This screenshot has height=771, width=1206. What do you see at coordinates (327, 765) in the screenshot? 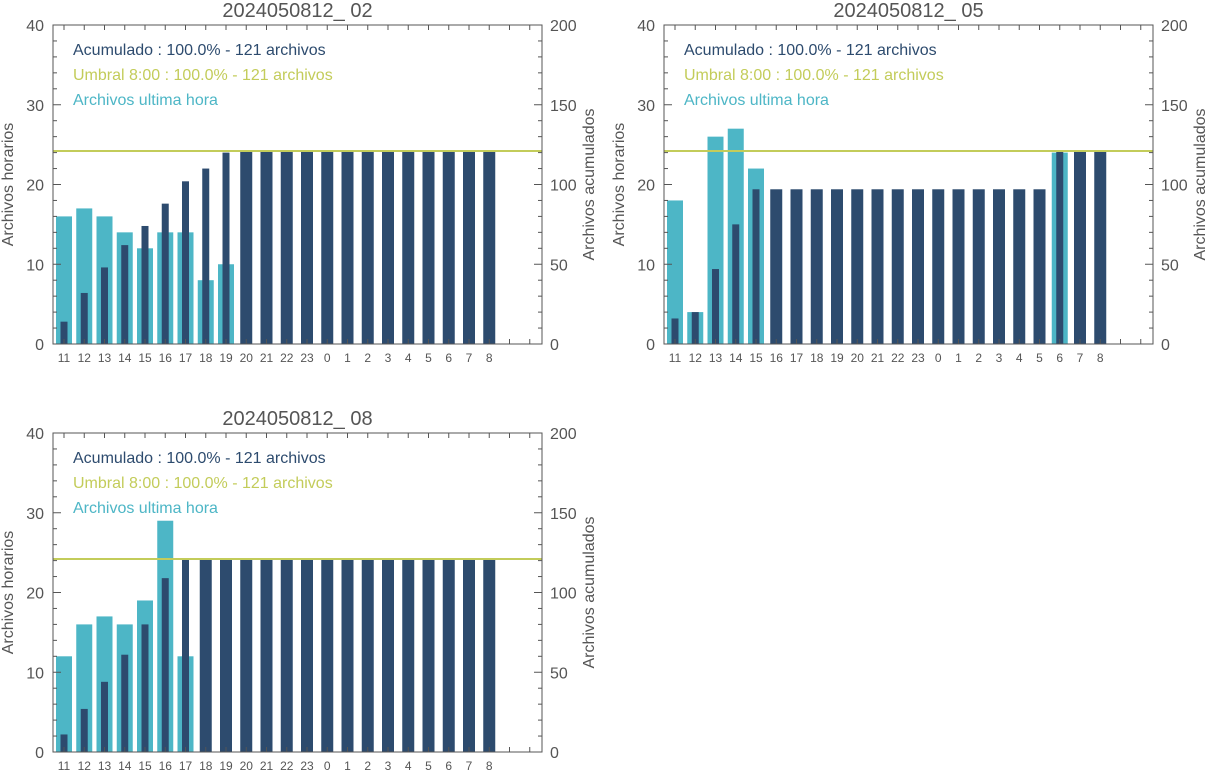
I see `x-tick-label: 0` at bounding box center [327, 765].